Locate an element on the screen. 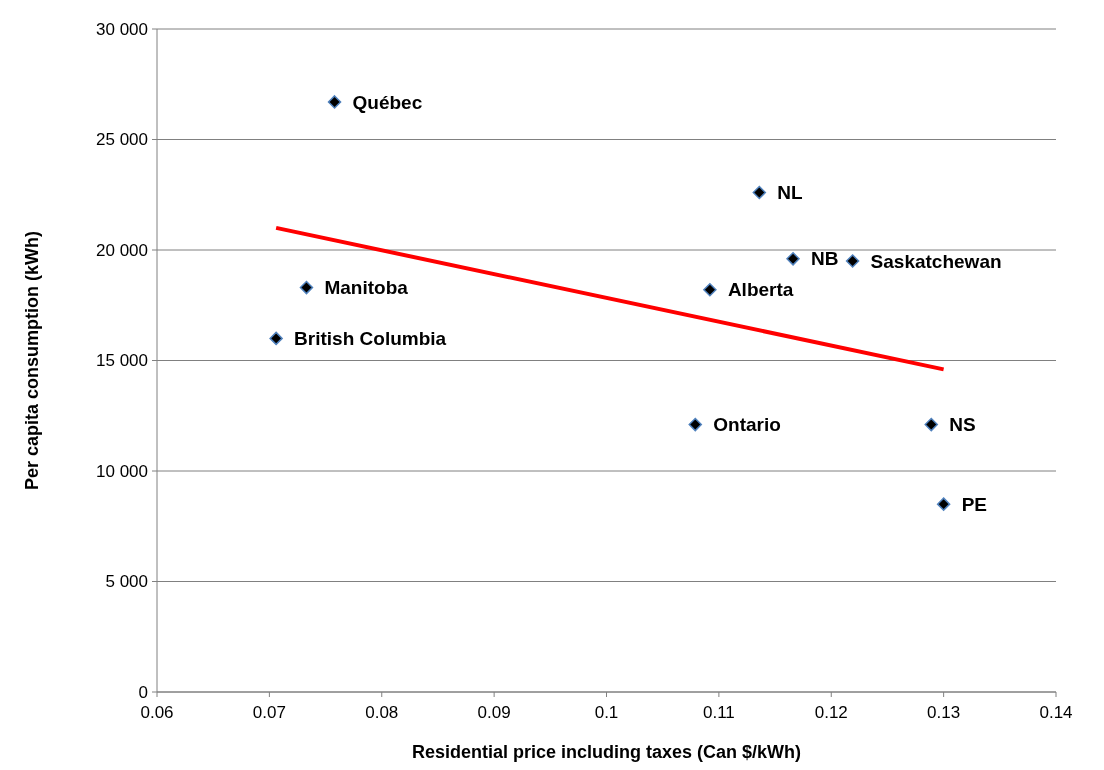 The height and width of the screenshot is (770, 1104). y-tick-label: 0 is located at coordinates (143, 692).